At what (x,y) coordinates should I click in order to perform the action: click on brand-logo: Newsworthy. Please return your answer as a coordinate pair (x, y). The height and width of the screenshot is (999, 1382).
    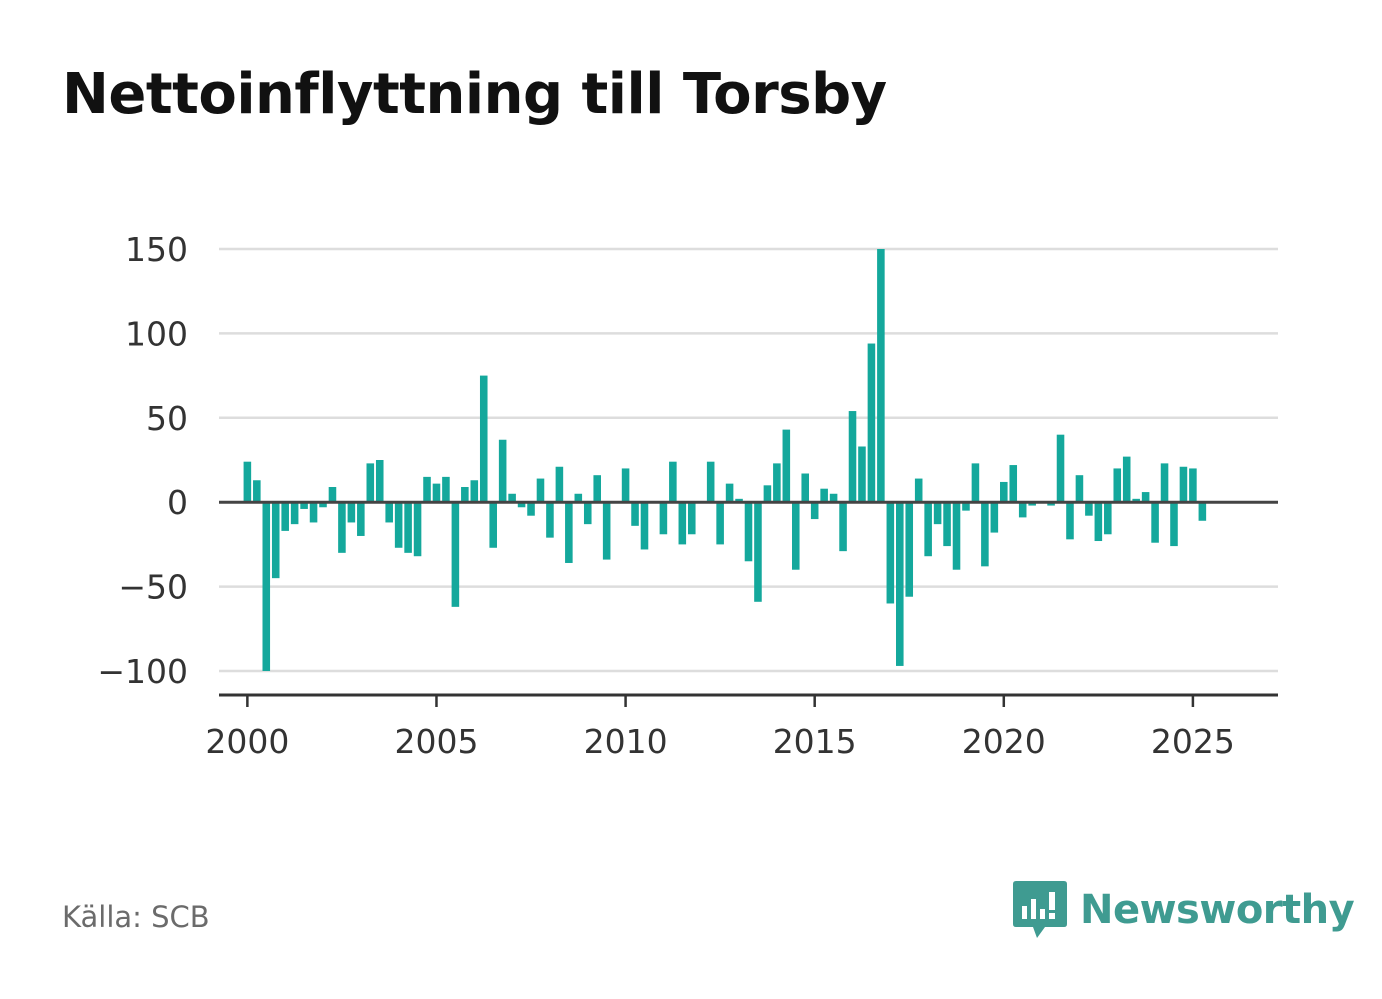
    Looking at the image, I should click on (1183, 910).